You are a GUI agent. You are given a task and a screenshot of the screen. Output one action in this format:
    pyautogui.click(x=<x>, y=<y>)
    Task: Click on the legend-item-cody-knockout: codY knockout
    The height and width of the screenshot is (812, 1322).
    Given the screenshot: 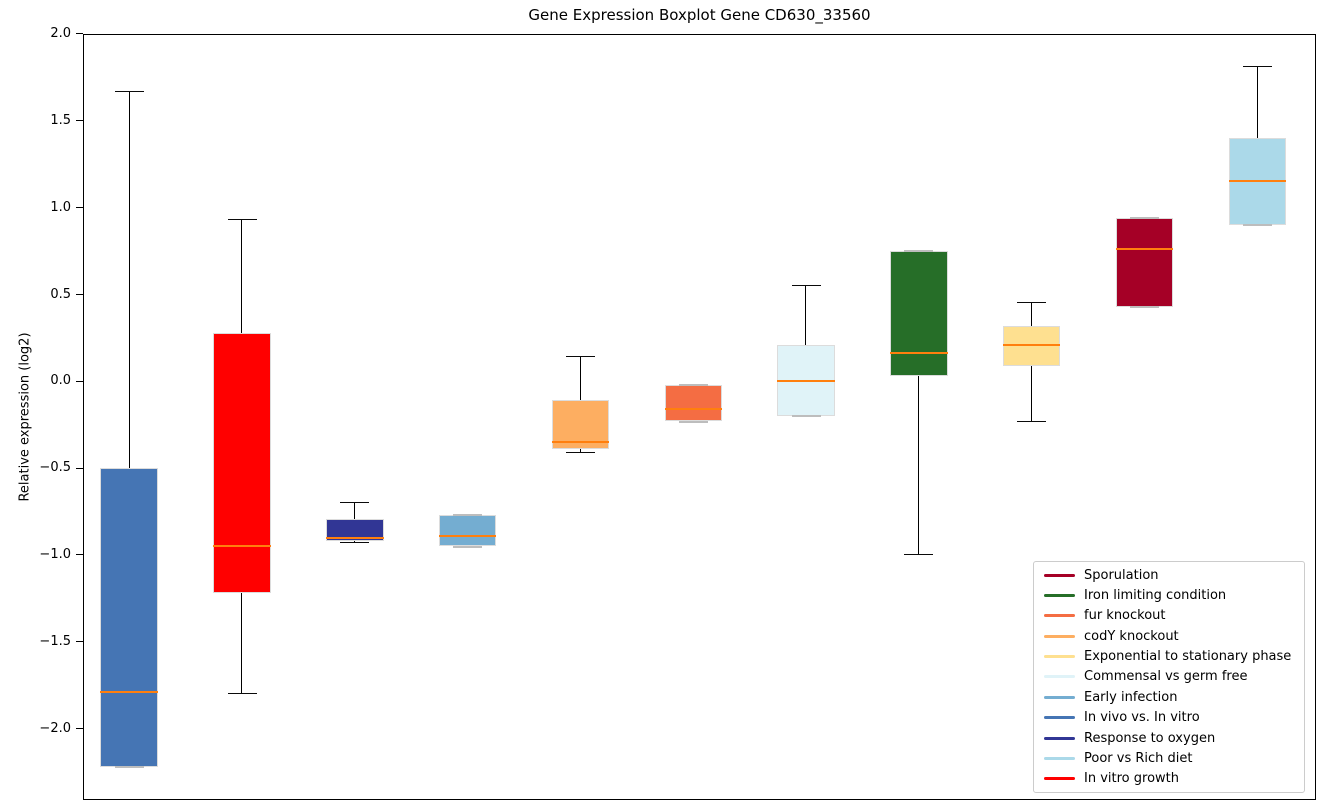 What is the action you would take?
    pyautogui.click(x=1169, y=636)
    